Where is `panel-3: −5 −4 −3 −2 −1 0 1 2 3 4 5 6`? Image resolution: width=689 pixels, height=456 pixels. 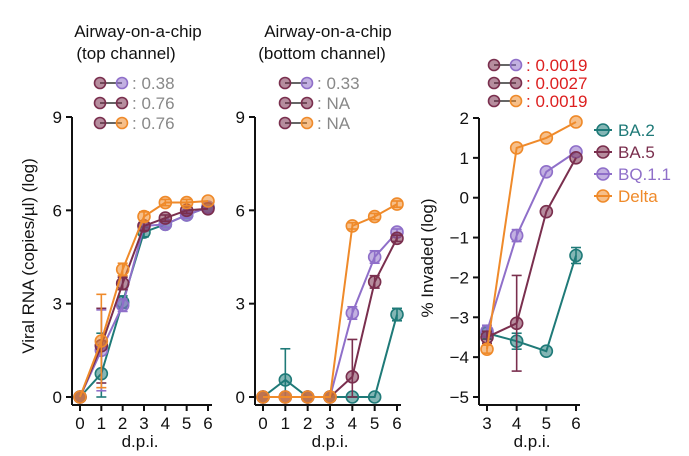 panel-3: −5 −4 −3 −2 −1 0 1 2 3 4 5 6 is located at coordinates (516, 271).